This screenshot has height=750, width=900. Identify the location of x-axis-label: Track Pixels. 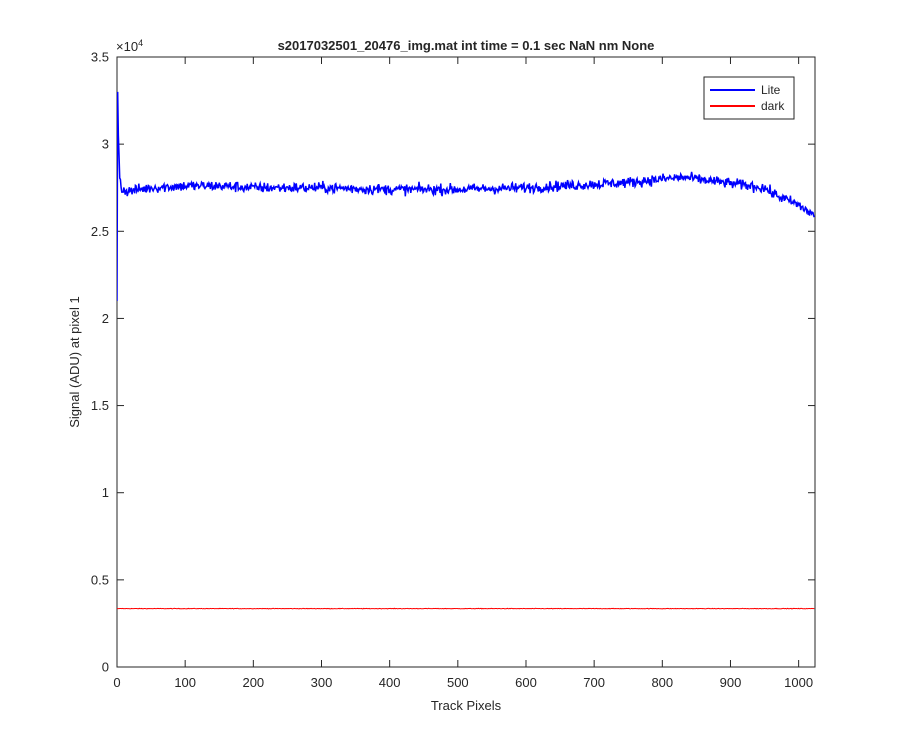
(466, 705).